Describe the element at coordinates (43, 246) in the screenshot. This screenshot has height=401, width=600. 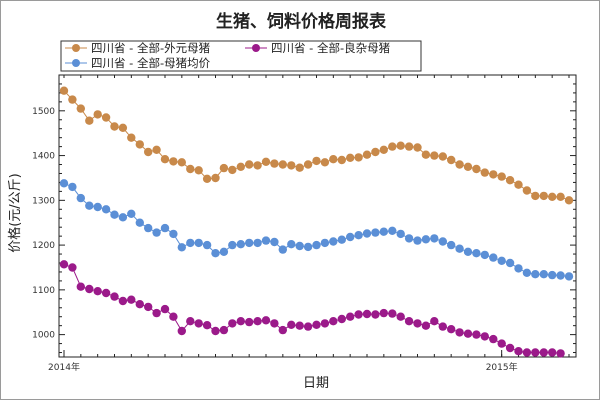
I see `y-tick-label: 1200` at that location.